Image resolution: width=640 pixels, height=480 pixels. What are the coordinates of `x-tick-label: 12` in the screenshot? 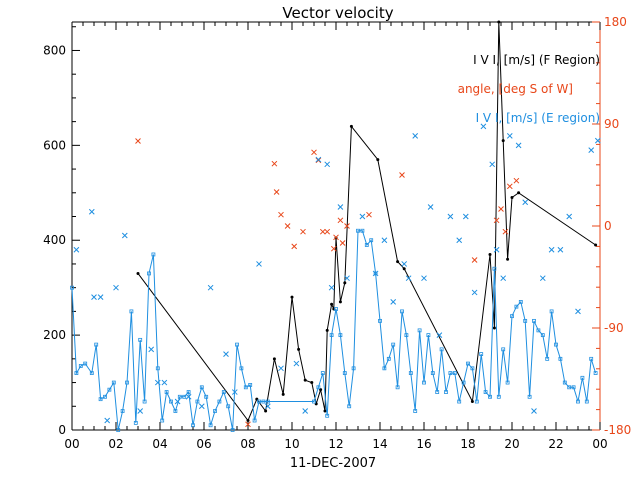 It's located at (335, 444).